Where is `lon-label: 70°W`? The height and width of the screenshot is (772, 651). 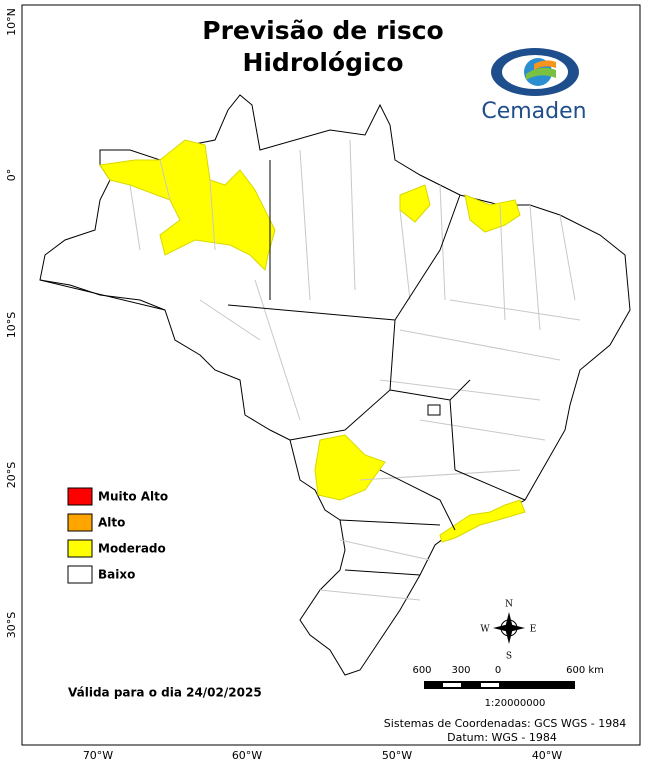
lon-label: 70°W is located at coordinates (98, 755).